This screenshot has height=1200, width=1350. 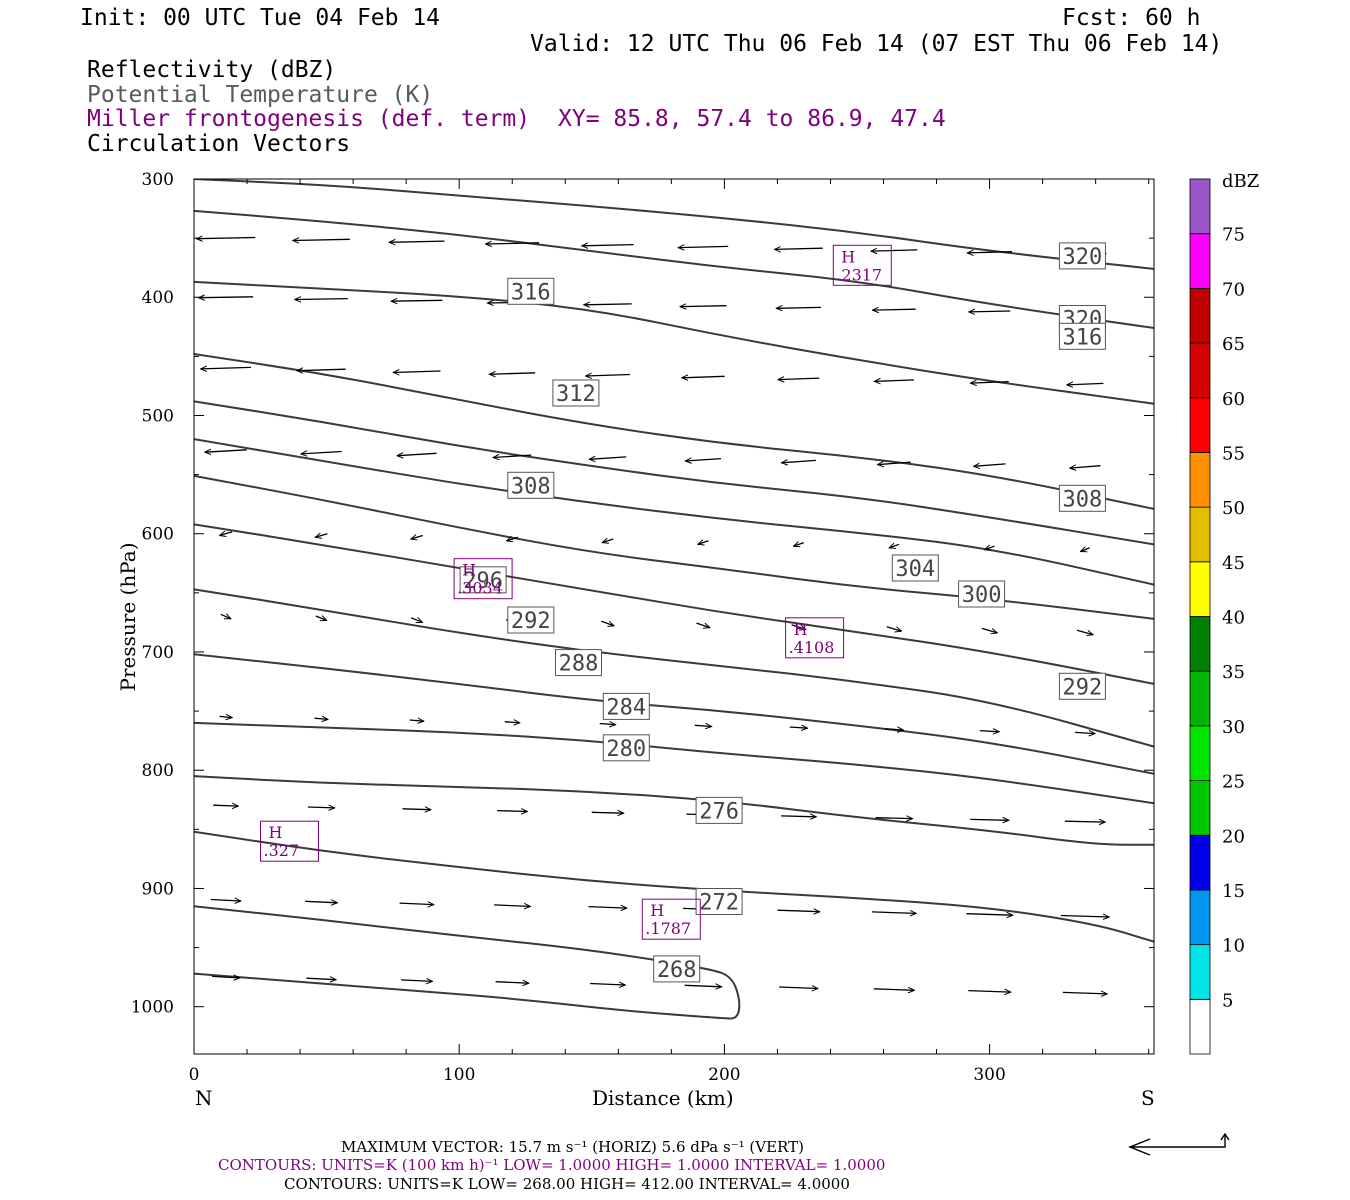 I want to click on legend-frontogenesis: Miller frontogenesis (def. term), so click(x=309, y=119).